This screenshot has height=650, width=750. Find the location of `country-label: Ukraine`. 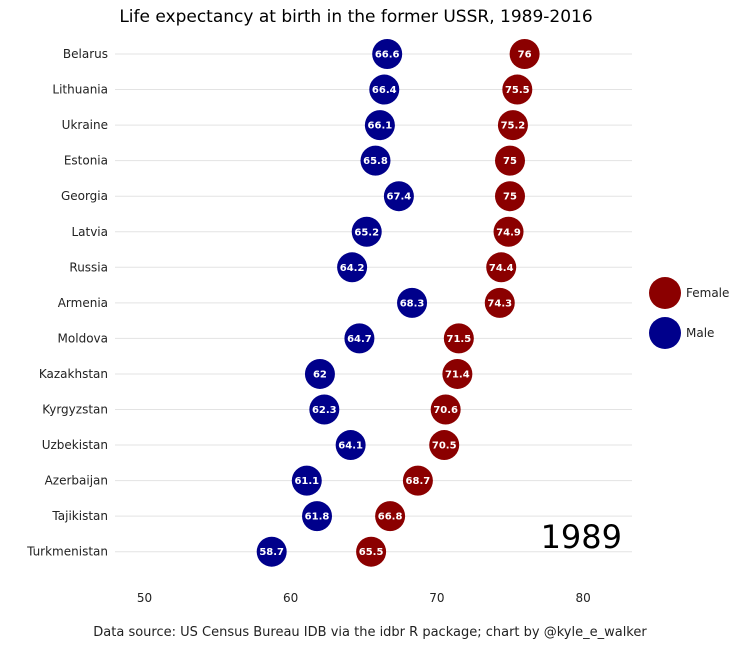

country-label: Ukraine is located at coordinates (85, 125).